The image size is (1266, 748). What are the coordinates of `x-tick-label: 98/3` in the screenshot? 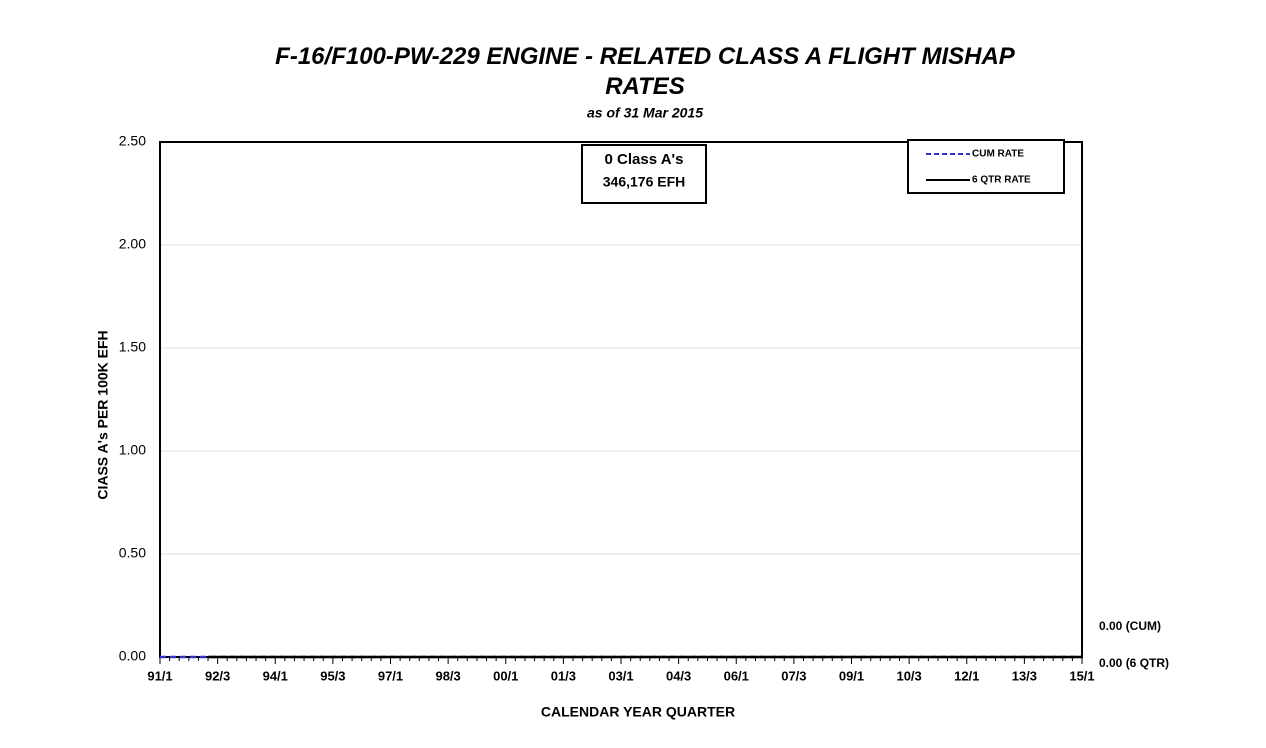 It's located at (447, 675).